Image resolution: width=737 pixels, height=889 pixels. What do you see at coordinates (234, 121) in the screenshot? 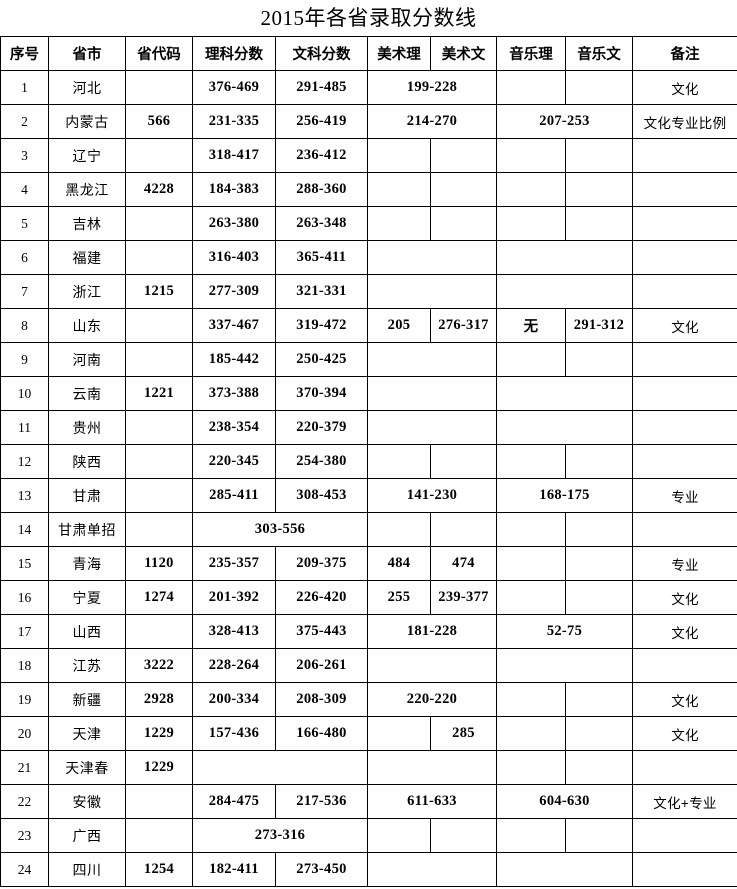
I see `cell-science-score: 231-335` at bounding box center [234, 121].